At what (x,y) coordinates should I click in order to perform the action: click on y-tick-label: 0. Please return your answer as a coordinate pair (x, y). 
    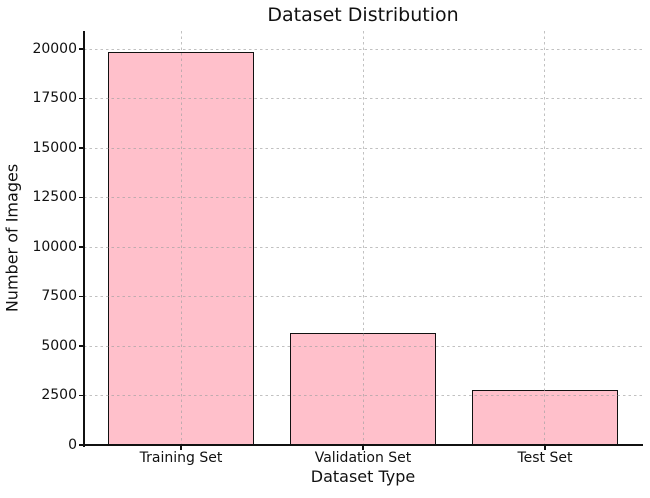
    Looking at the image, I should click on (72, 445).